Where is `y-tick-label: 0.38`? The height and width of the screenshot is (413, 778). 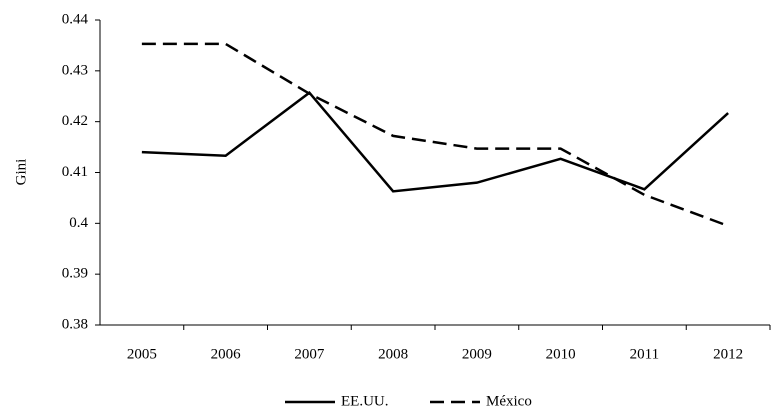
y-tick-label: 0.38 is located at coordinates (75, 324).